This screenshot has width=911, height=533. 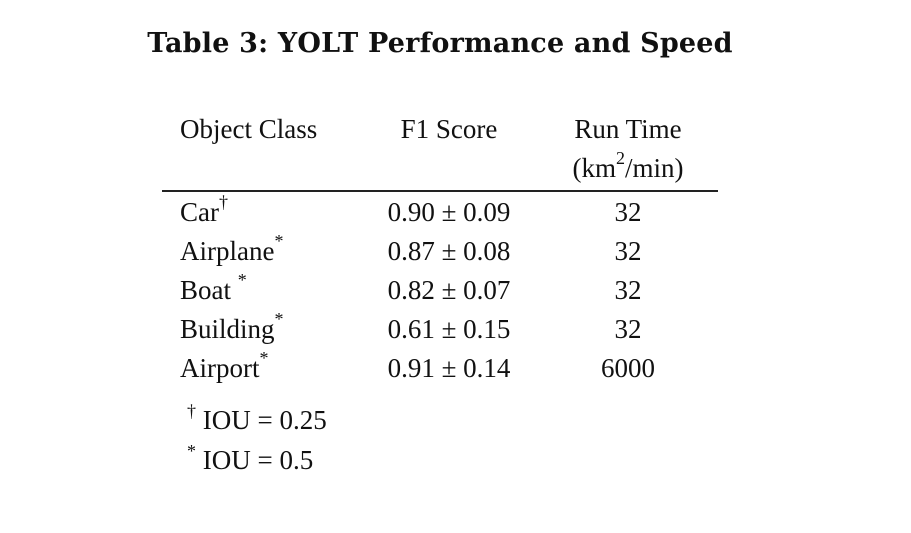 What do you see at coordinates (440, 43) in the screenshot?
I see `table-caption: Table 3: YOLT Performance and Speed` at bounding box center [440, 43].